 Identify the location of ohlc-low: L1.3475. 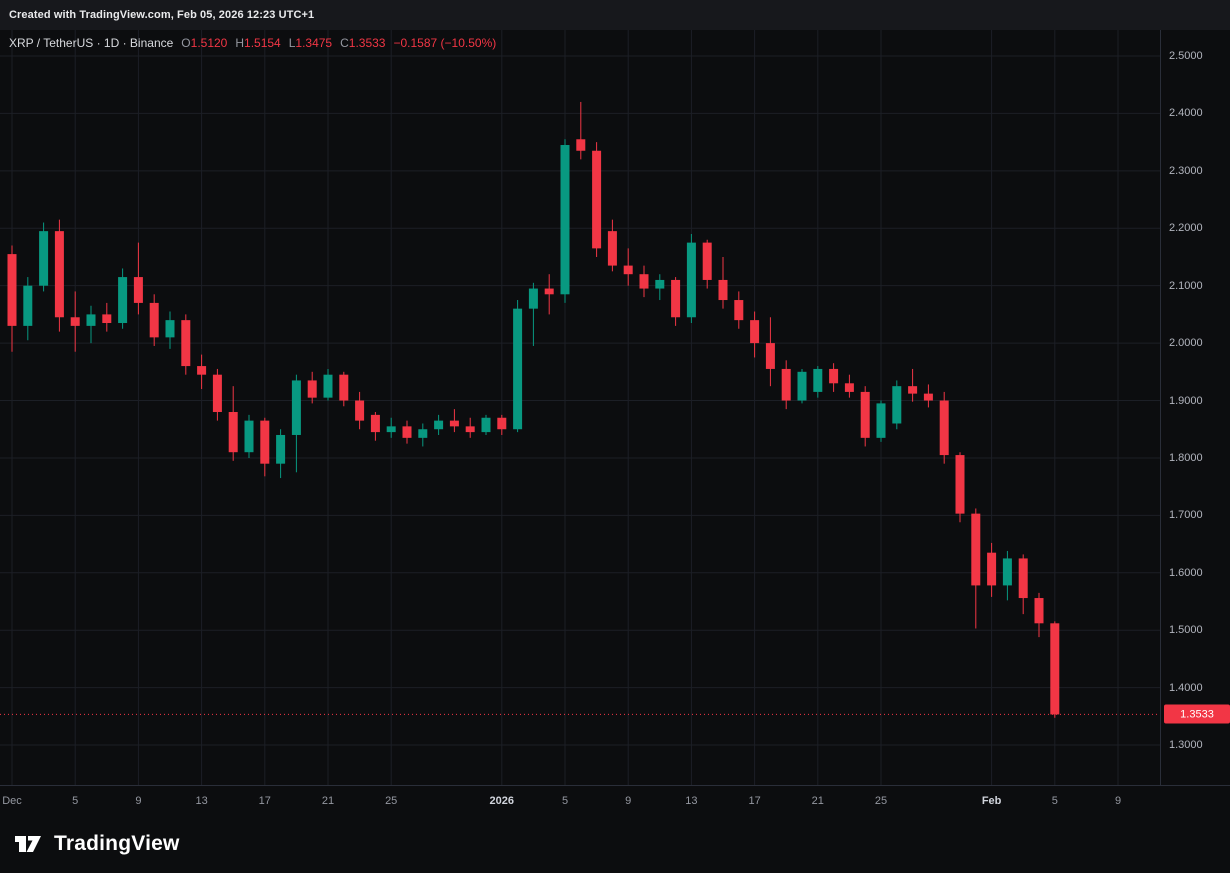
(310, 43).